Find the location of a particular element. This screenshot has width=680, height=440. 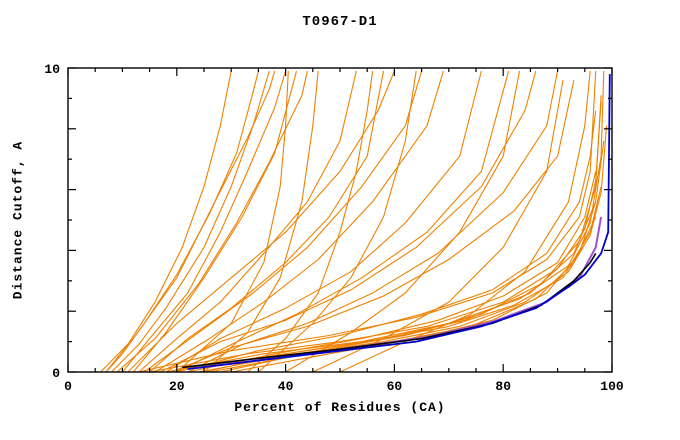

x-tick-label: 60 is located at coordinates (395, 386).